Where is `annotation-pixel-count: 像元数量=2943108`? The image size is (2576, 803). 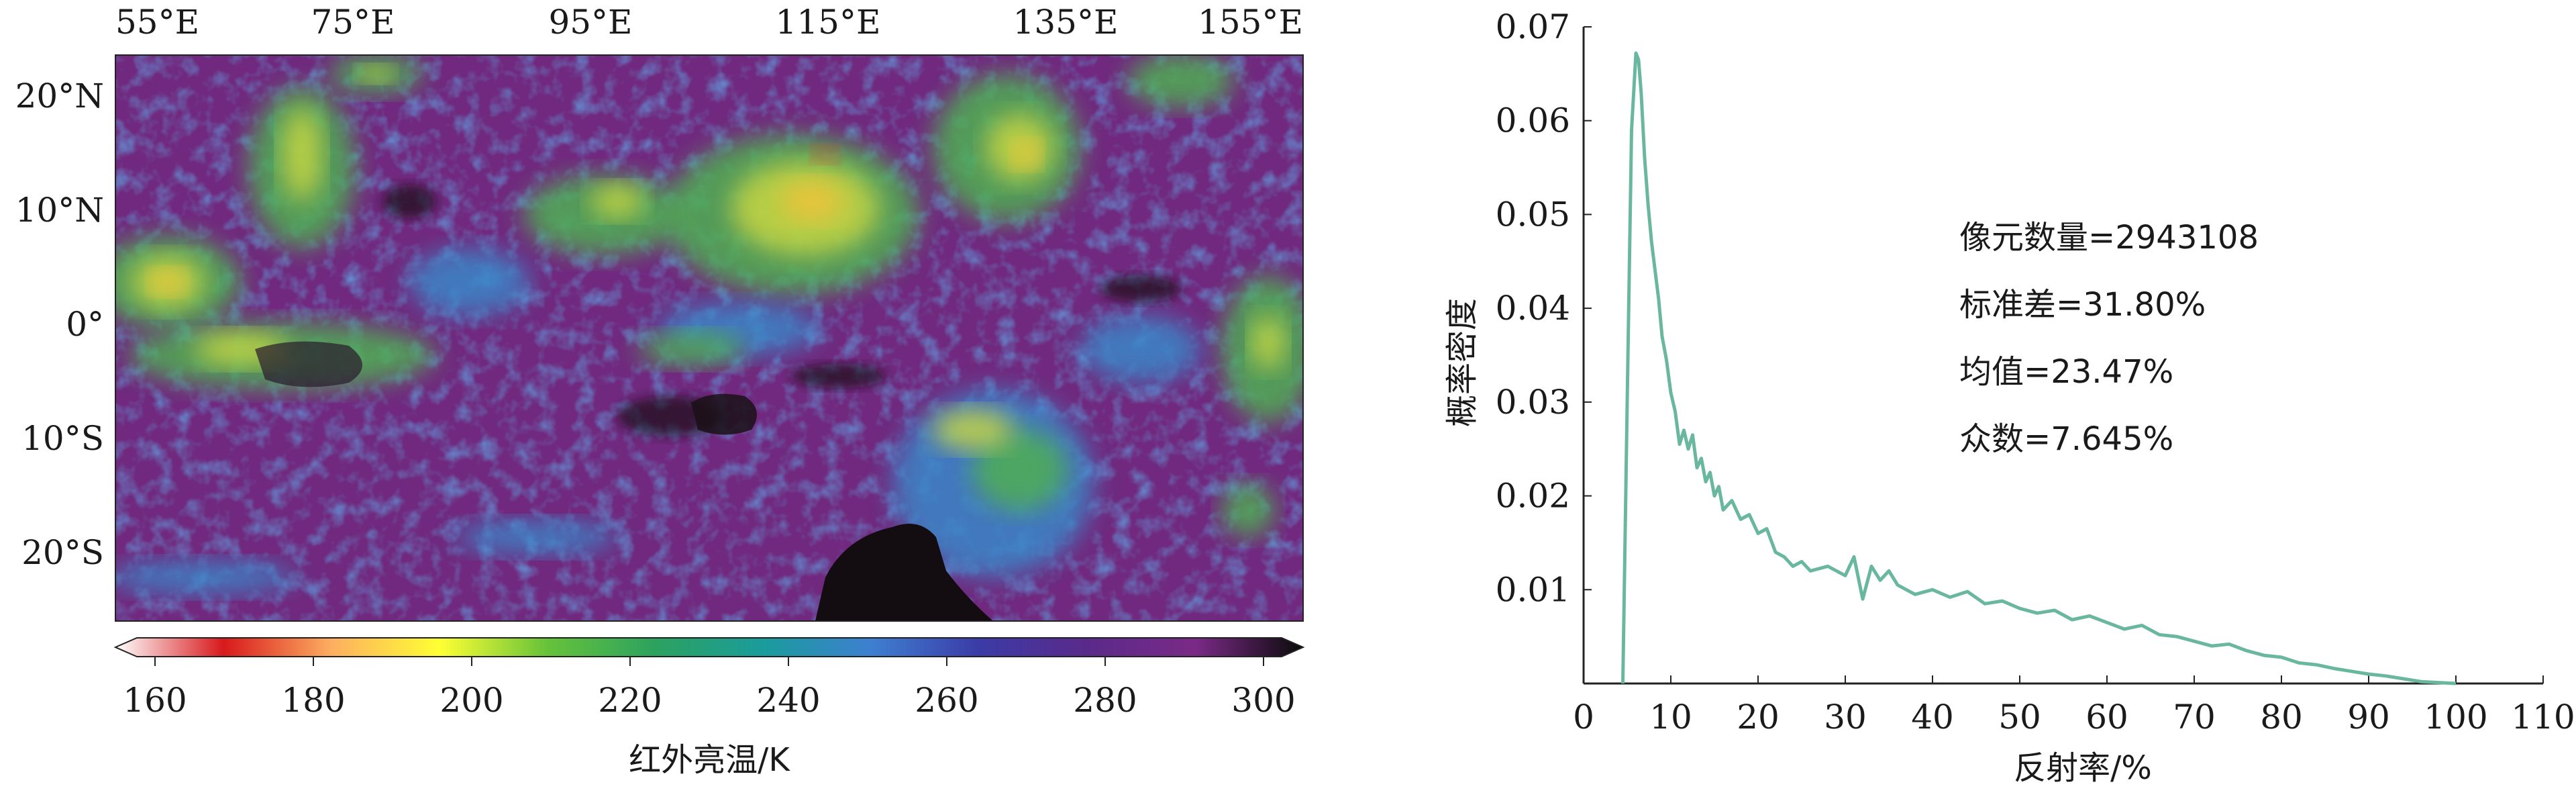
annotation-pixel-count: 像元数量=2943108 is located at coordinates (2109, 238).